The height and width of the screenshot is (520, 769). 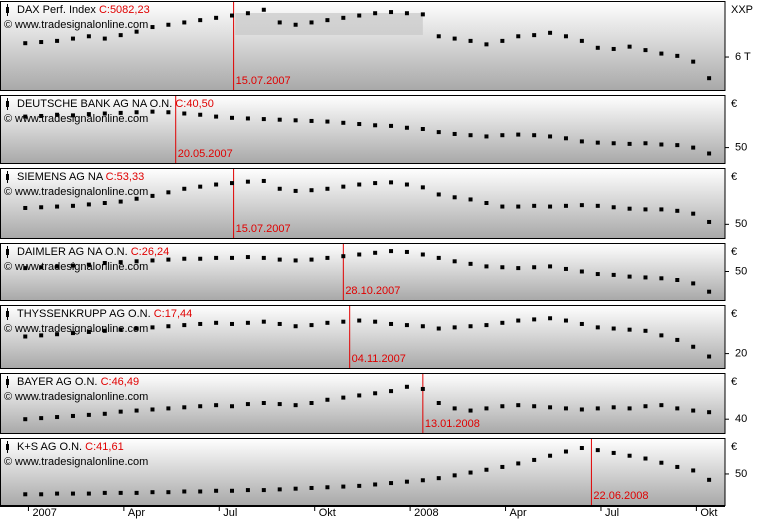 What do you see at coordinates (363, 403) in the screenshot?
I see `panel-background` at bounding box center [363, 403].